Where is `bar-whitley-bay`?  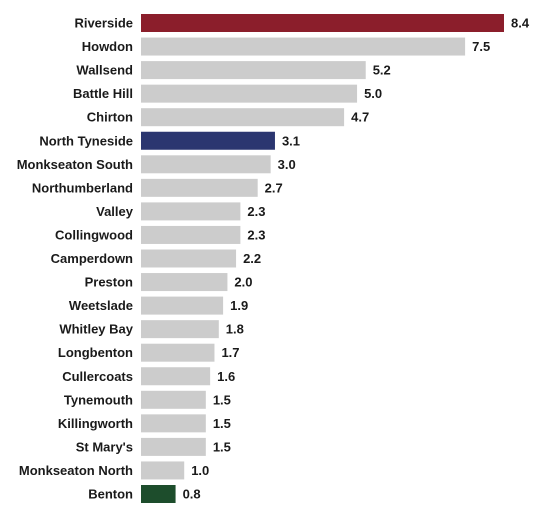 bar-whitley-bay is located at coordinates (180, 329).